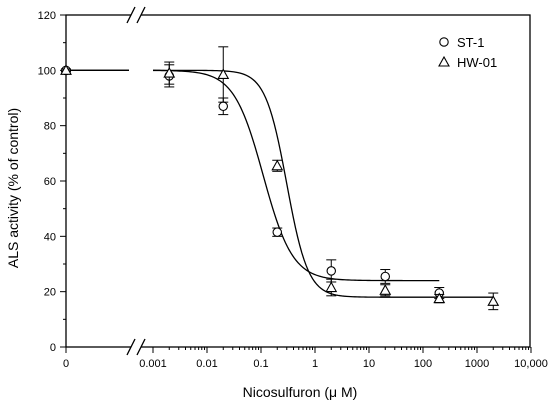 This screenshot has height=408, width=550. Describe the element at coordinates (53, 348) in the screenshot. I see `y-tick-label: 0` at that location.